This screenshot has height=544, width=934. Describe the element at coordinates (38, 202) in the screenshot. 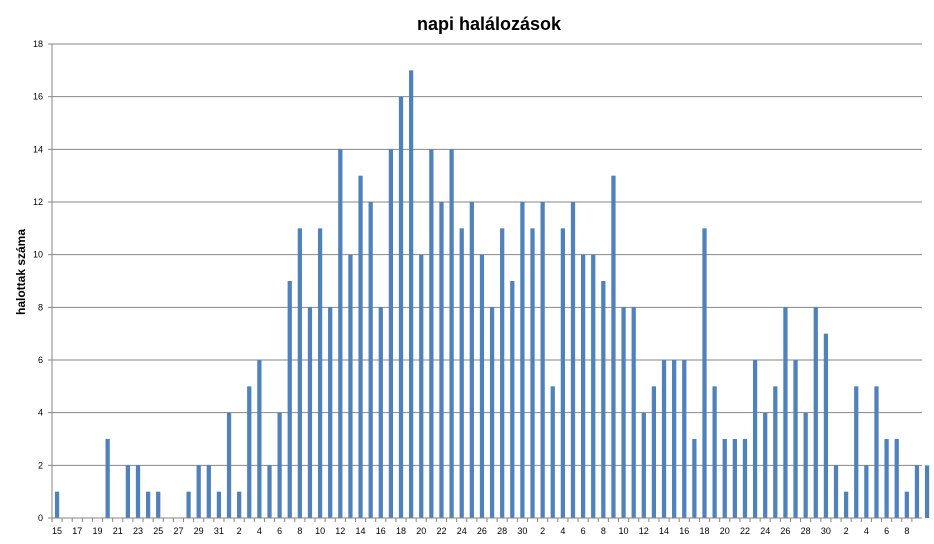

I see `y-tick-label: 12` at that location.